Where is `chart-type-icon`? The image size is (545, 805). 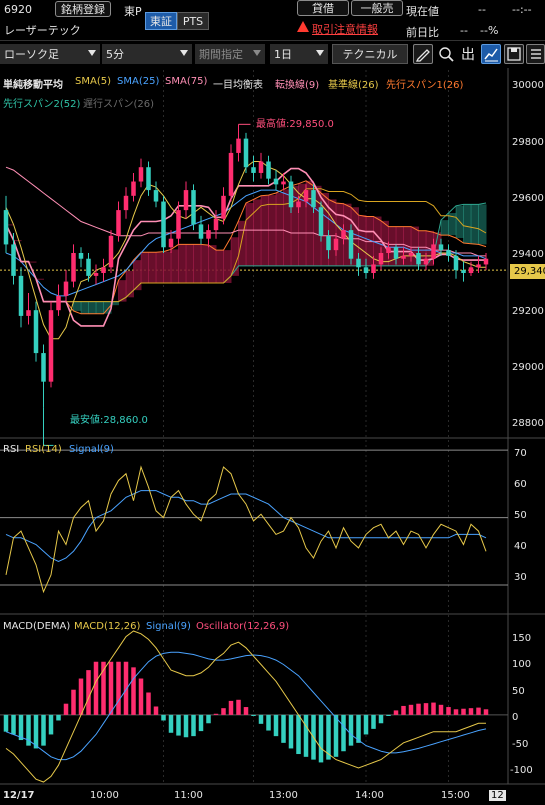 chart-type-icon is located at coordinates (491, 54).